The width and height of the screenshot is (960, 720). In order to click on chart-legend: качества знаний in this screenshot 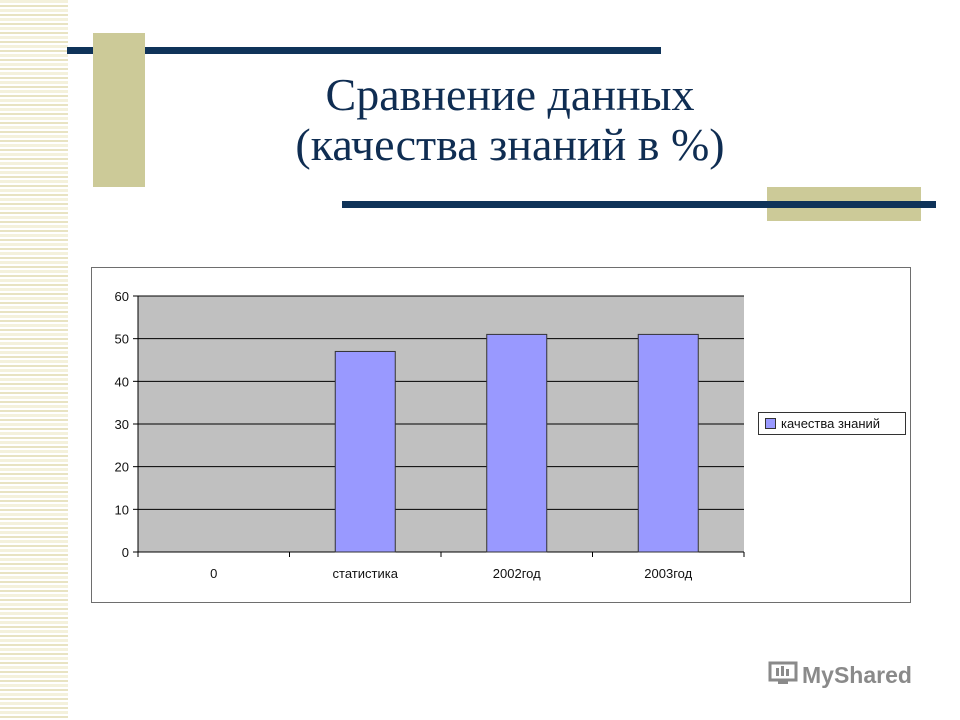, I will do `click(832, 423)`.